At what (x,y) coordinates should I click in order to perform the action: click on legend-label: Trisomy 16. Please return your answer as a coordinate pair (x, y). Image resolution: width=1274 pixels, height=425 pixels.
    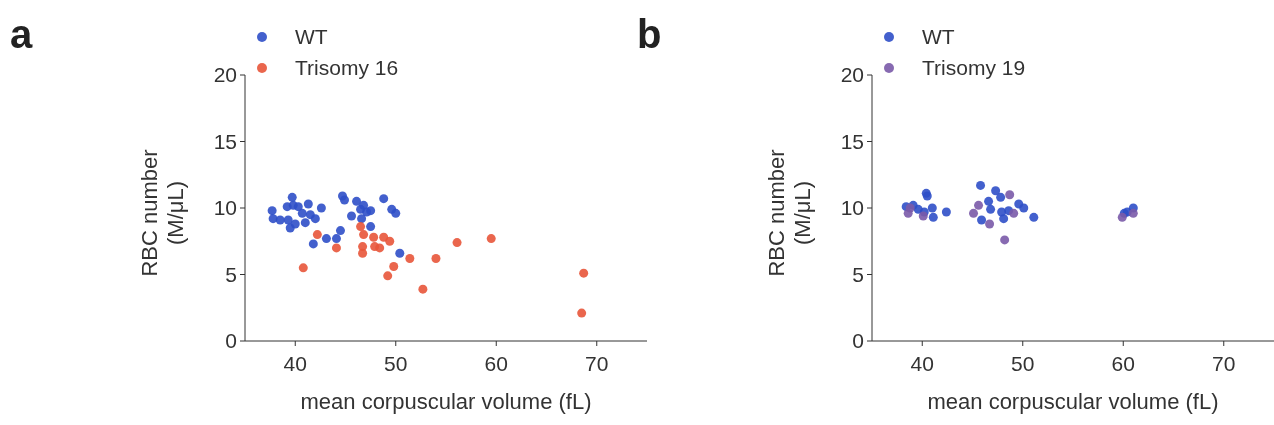
    Looking at the image, I should click on (347, 67).